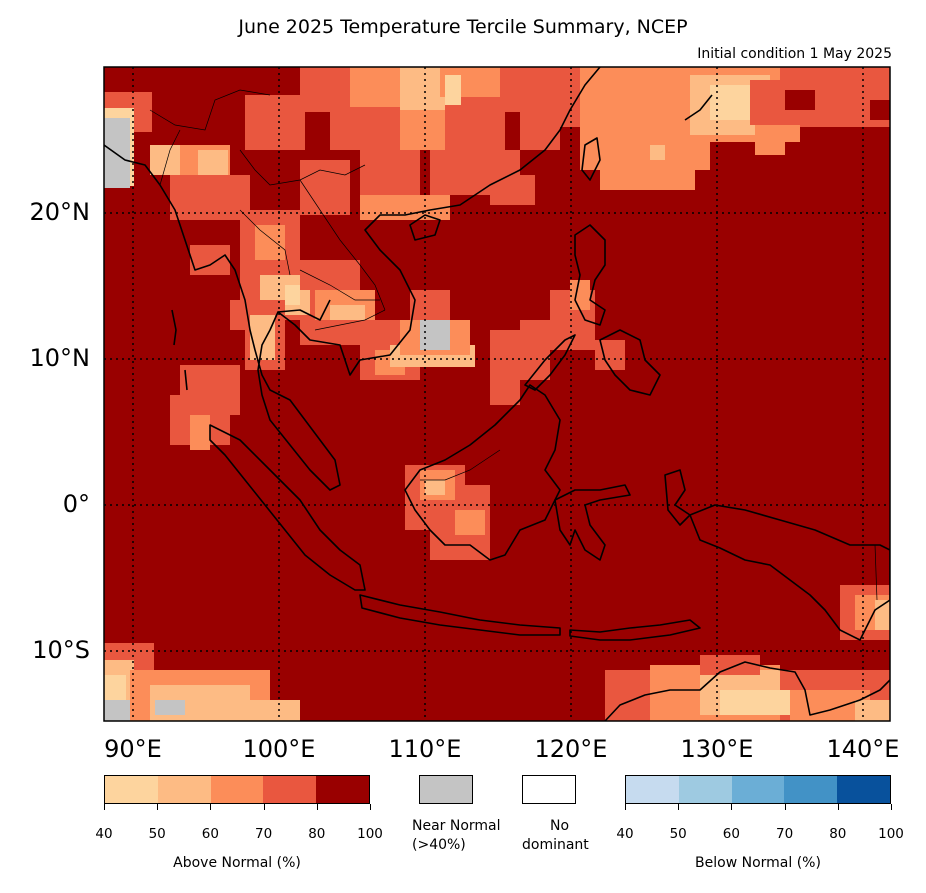 This screenshot has height=893, width=926. I want to click on lon-label-140e: 140°E, so click(863, 749).